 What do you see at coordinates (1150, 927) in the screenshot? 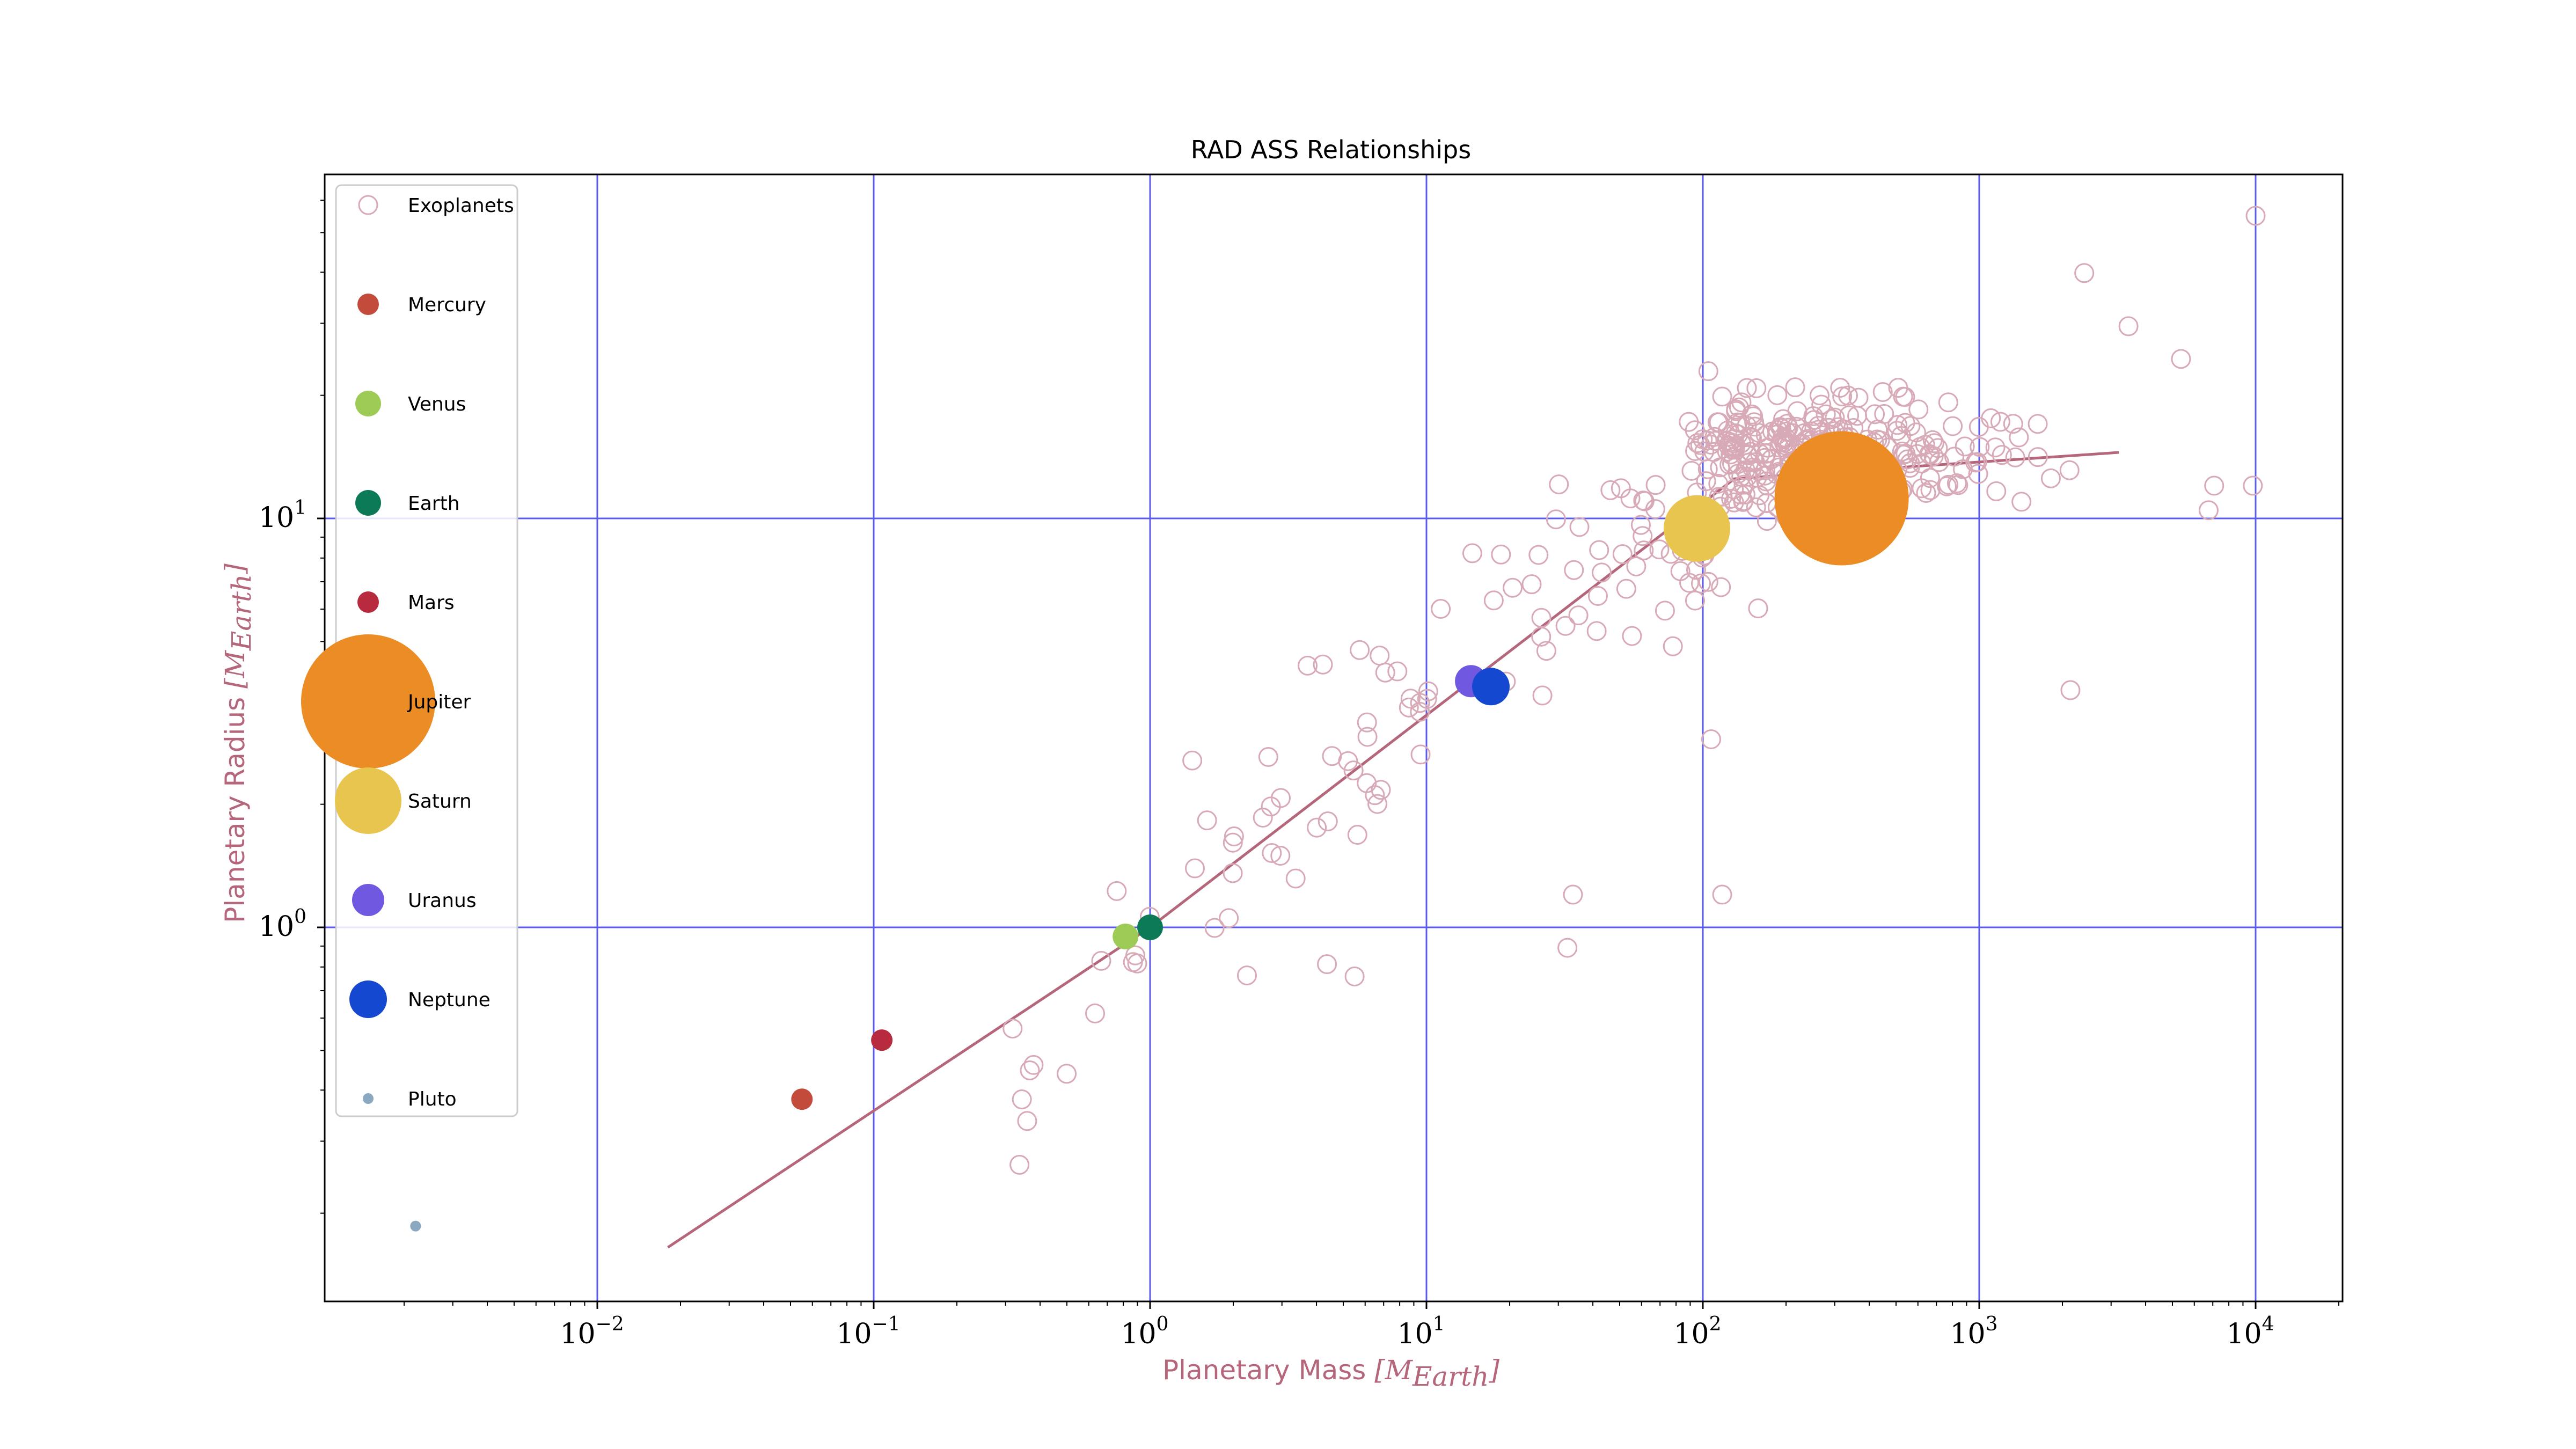
I see `planet-point-earth` at bounding box center [1150, 927].